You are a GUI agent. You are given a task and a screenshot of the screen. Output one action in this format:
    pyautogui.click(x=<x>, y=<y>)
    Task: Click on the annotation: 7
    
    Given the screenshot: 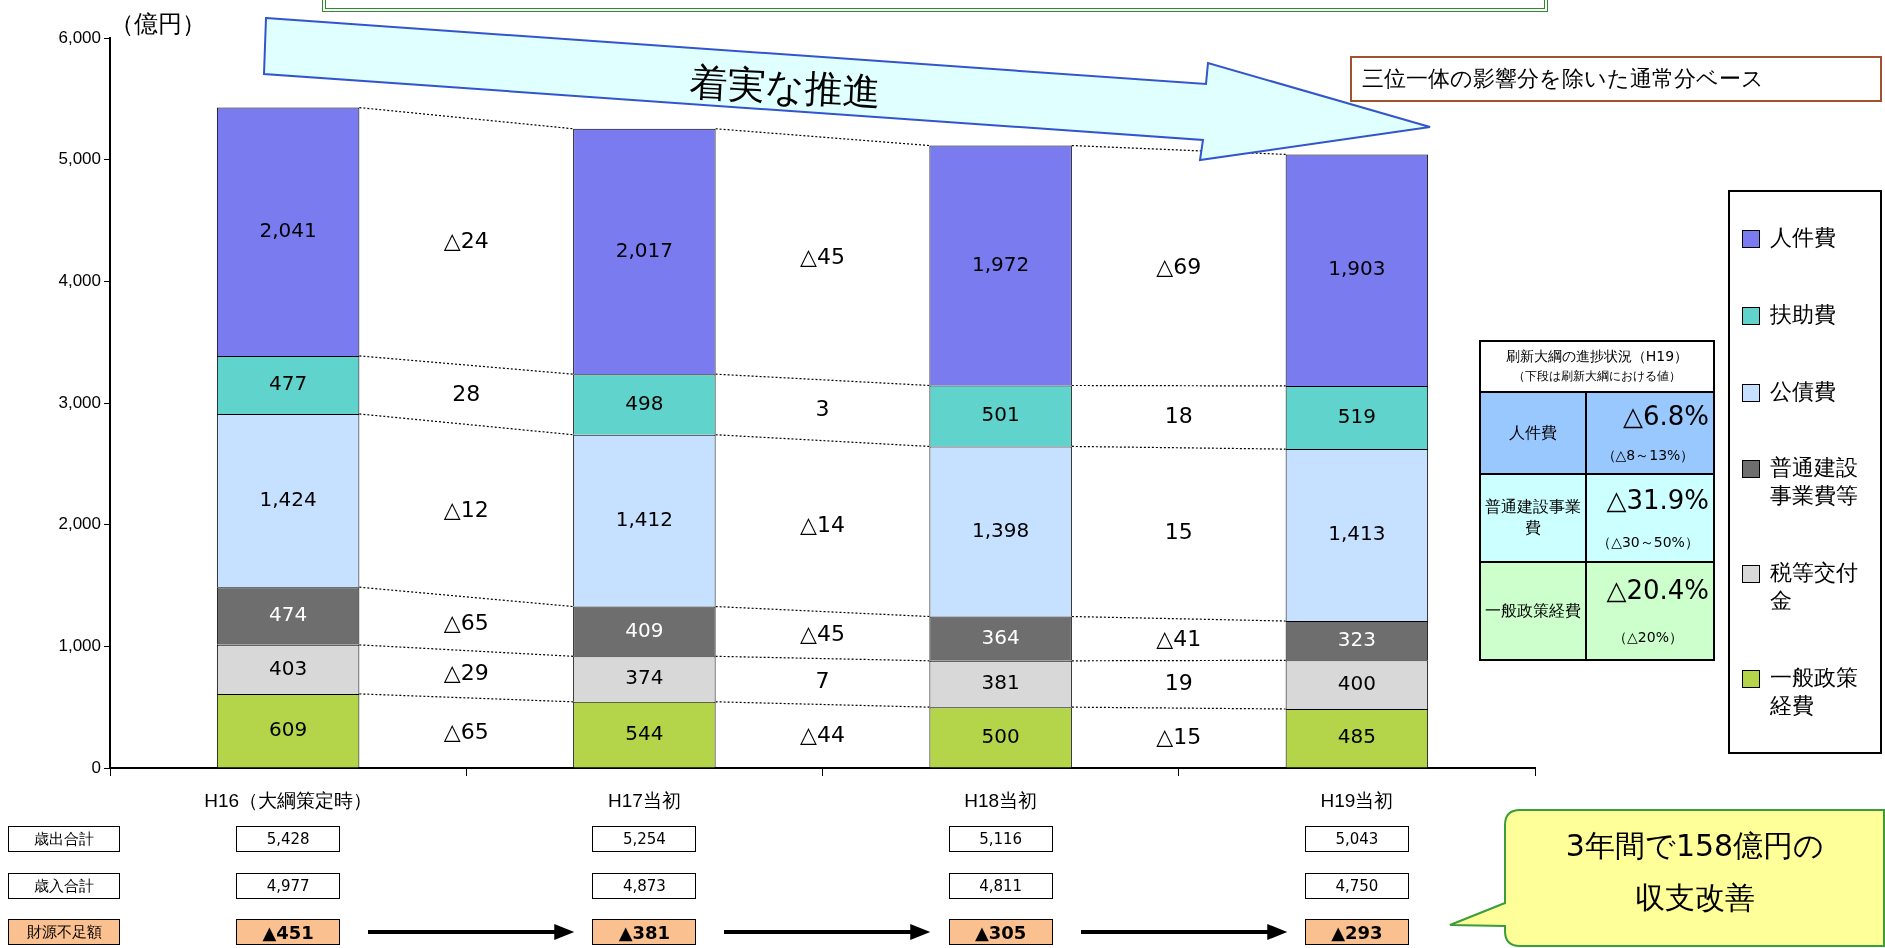 What is the action you would take?
    pyautogui.click(x=822, y=680)
    